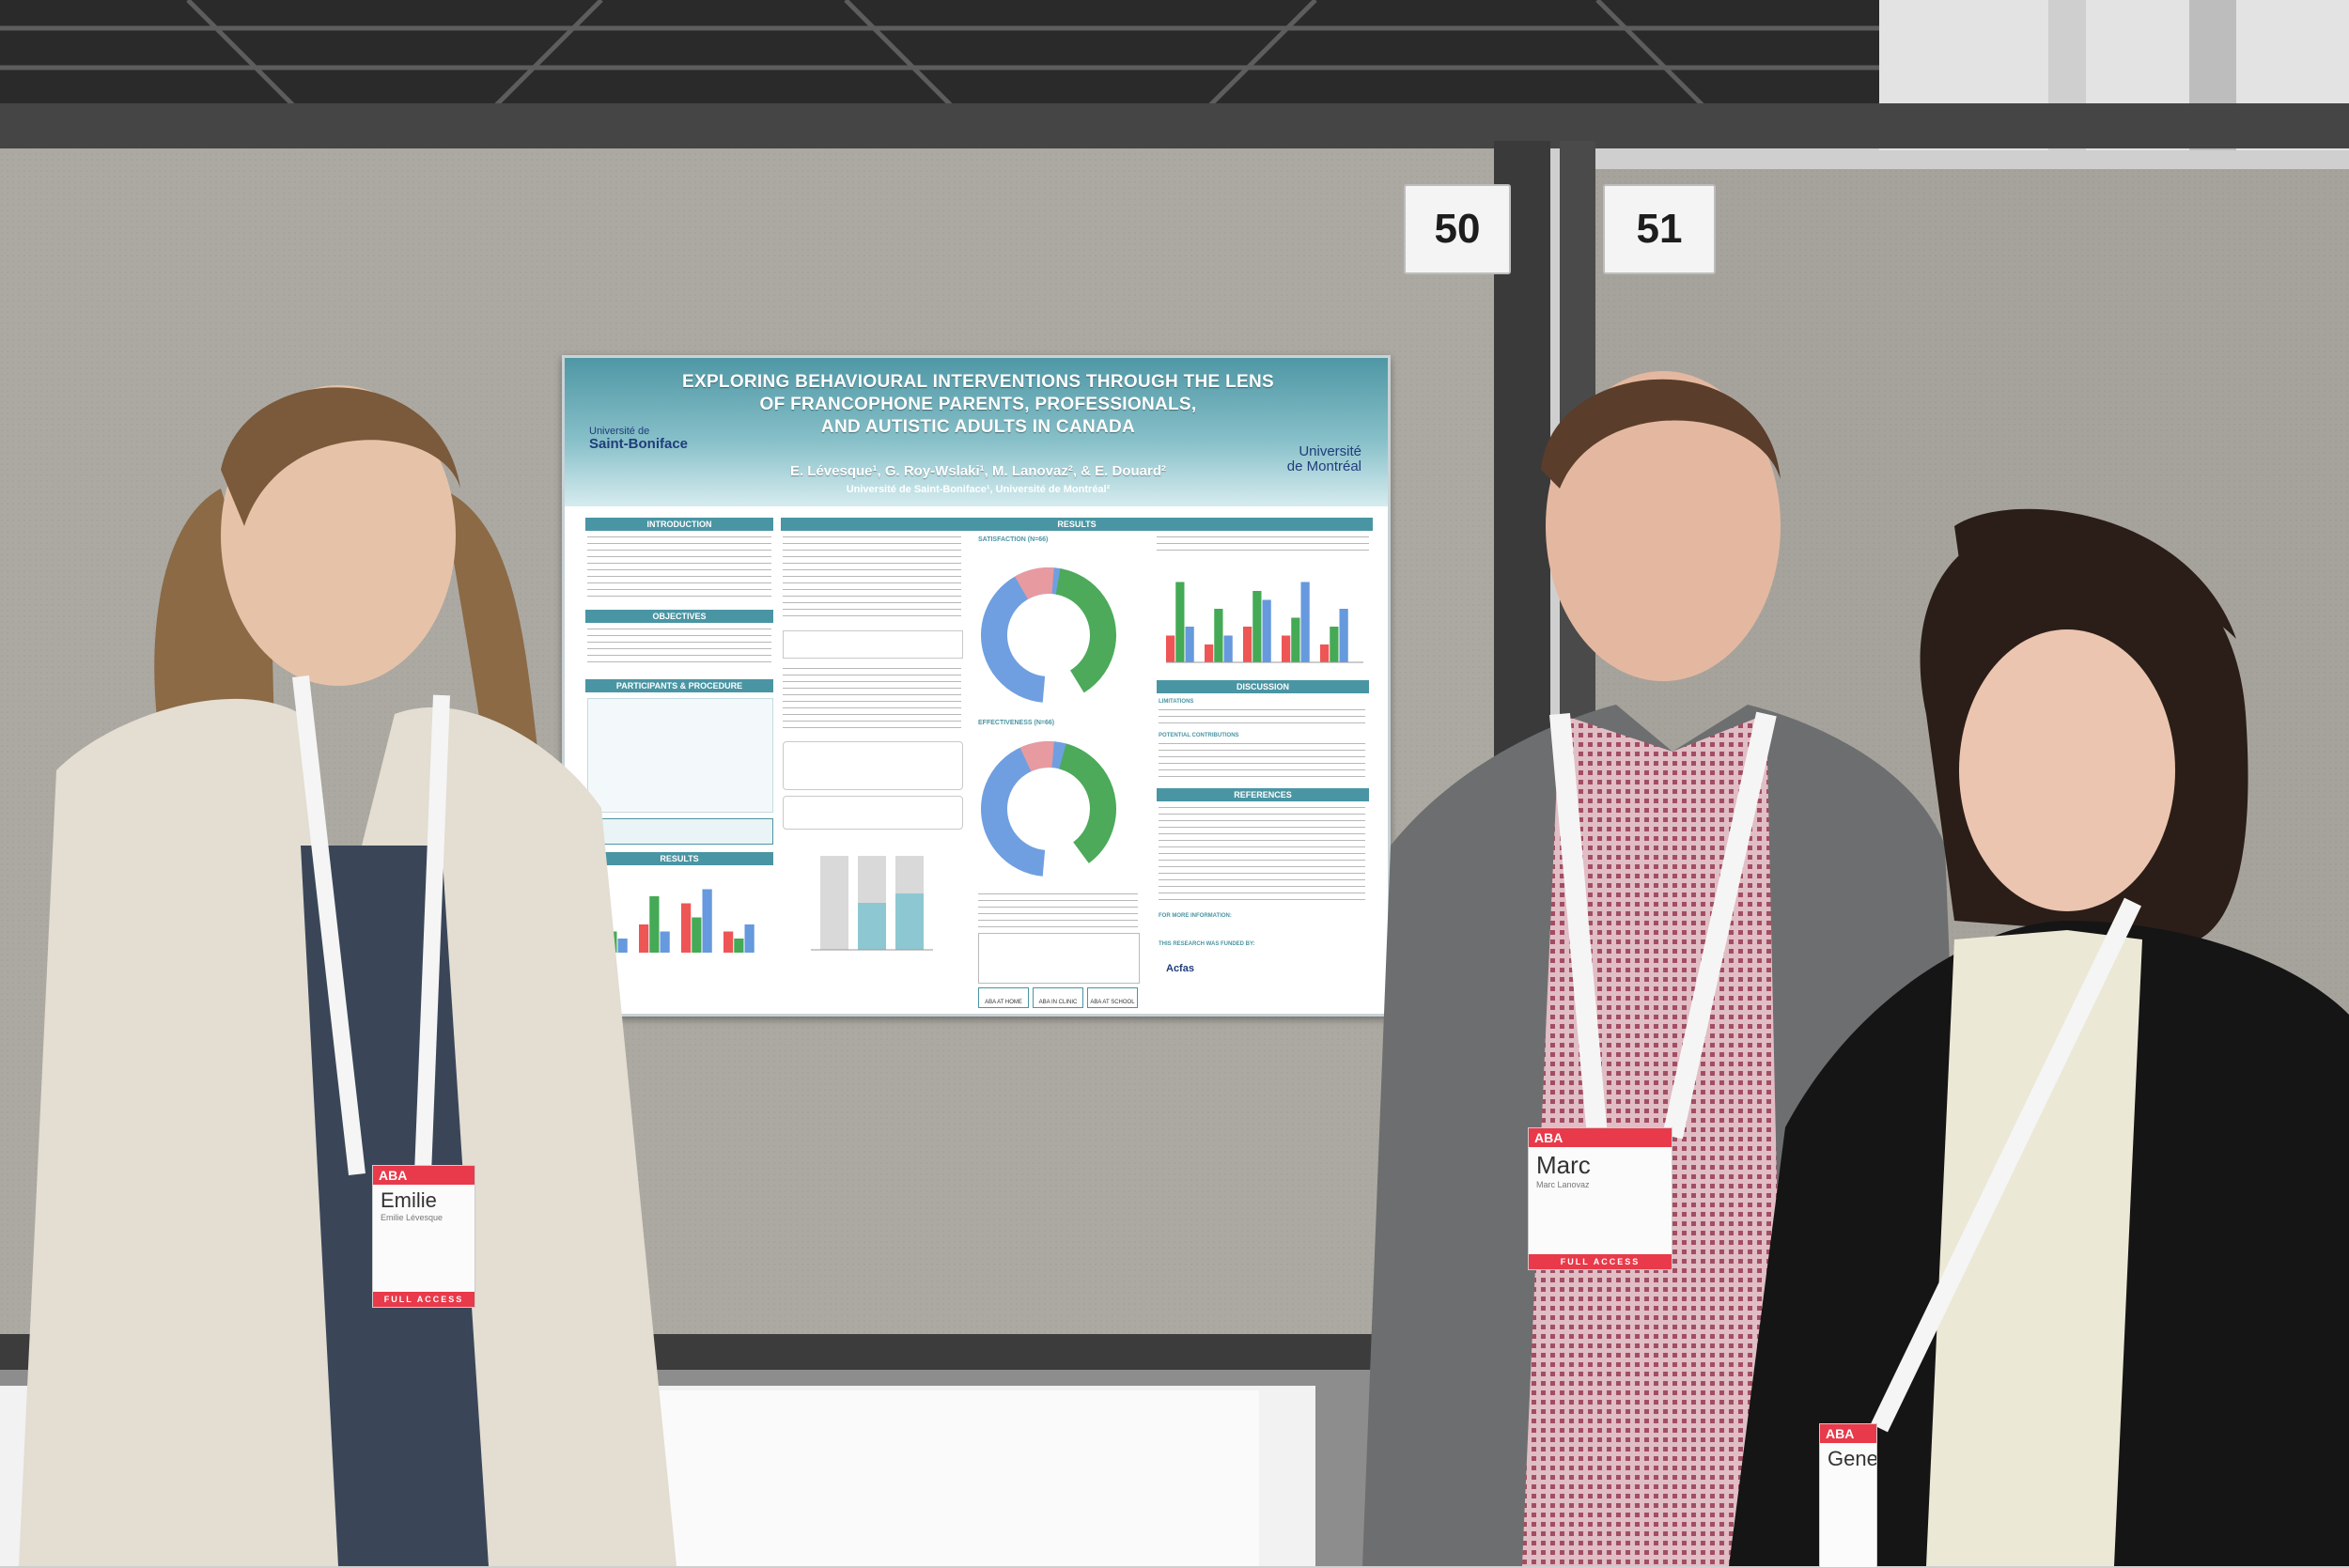 The image size is (2349, 1568). Describe the element at coordinates (679, 616) in the screenshot. I see `section-objectives: OBJECTIVES` at that location.